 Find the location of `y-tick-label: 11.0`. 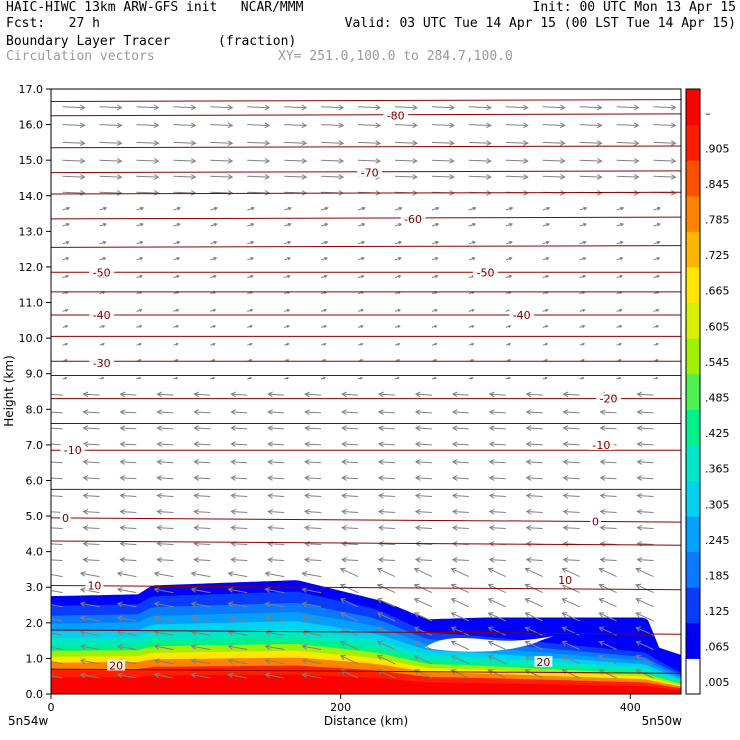

y-tick-label: 11.0 is located at coordinates (31, 303).